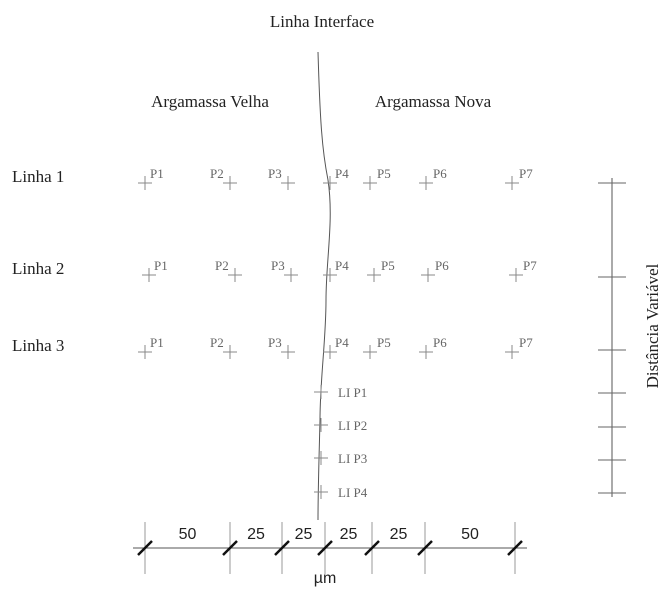 The width and height of the screenshot is (659, 590). Describe the element at coordinates (433, 101) in the screenshot. I see `region-label: Argamassa Nova` at that location.